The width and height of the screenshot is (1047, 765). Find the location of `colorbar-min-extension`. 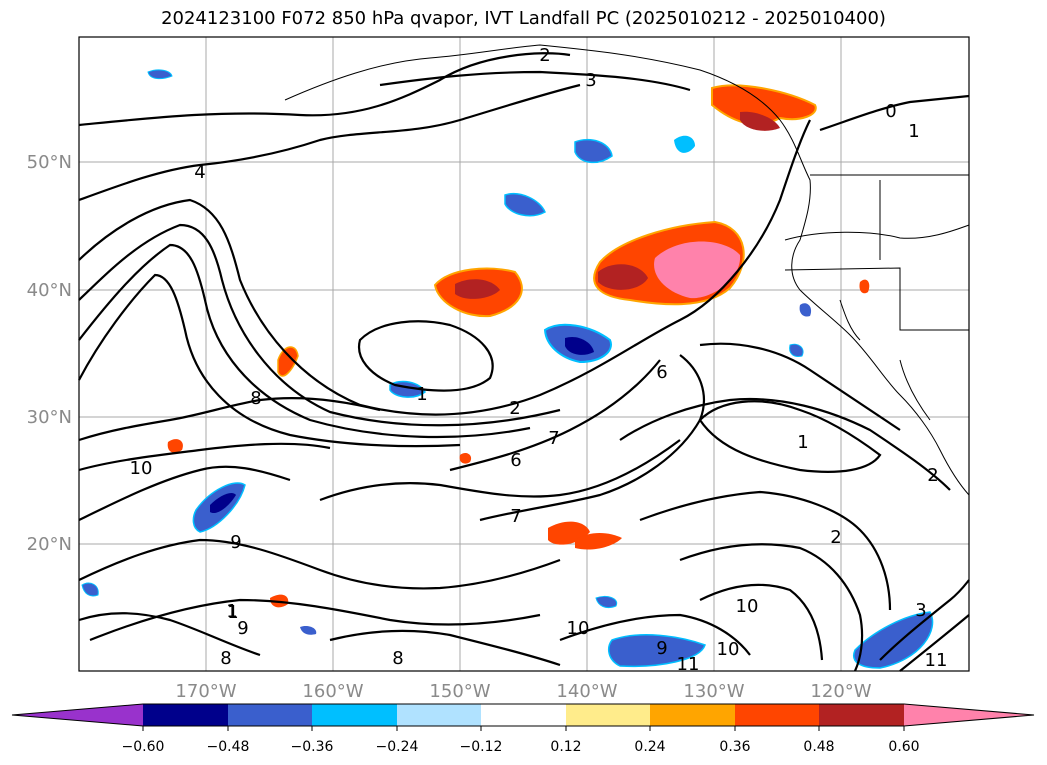

colorbar-min-extension is located at coordinates (77, 715).